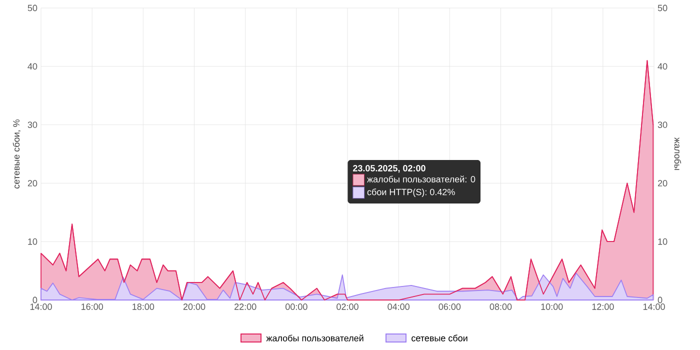 The width and height of the screenshot is (700, 350). What do you see at coordinates (33, 8) in the screenshot?
I see `y-tick-label: 50` at bounding box center [33, 8].